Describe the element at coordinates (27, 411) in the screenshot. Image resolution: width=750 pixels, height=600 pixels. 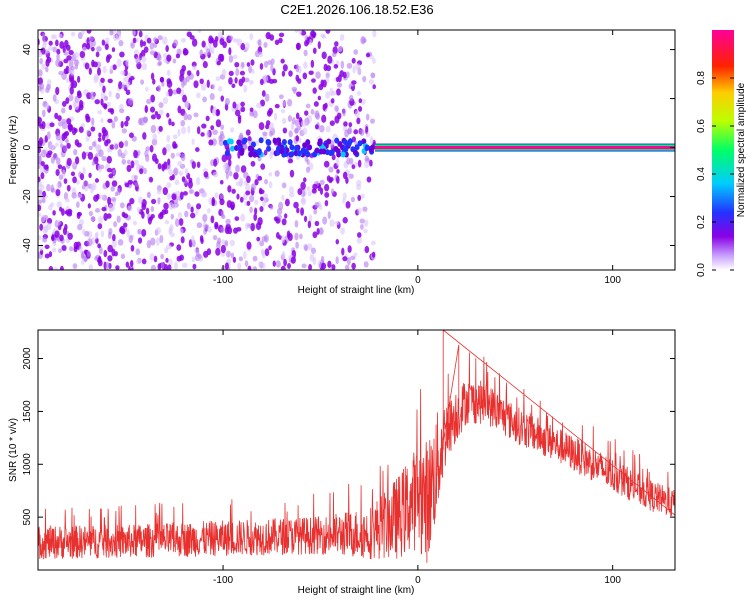
I see `y-tick-label: 1500` at that location.